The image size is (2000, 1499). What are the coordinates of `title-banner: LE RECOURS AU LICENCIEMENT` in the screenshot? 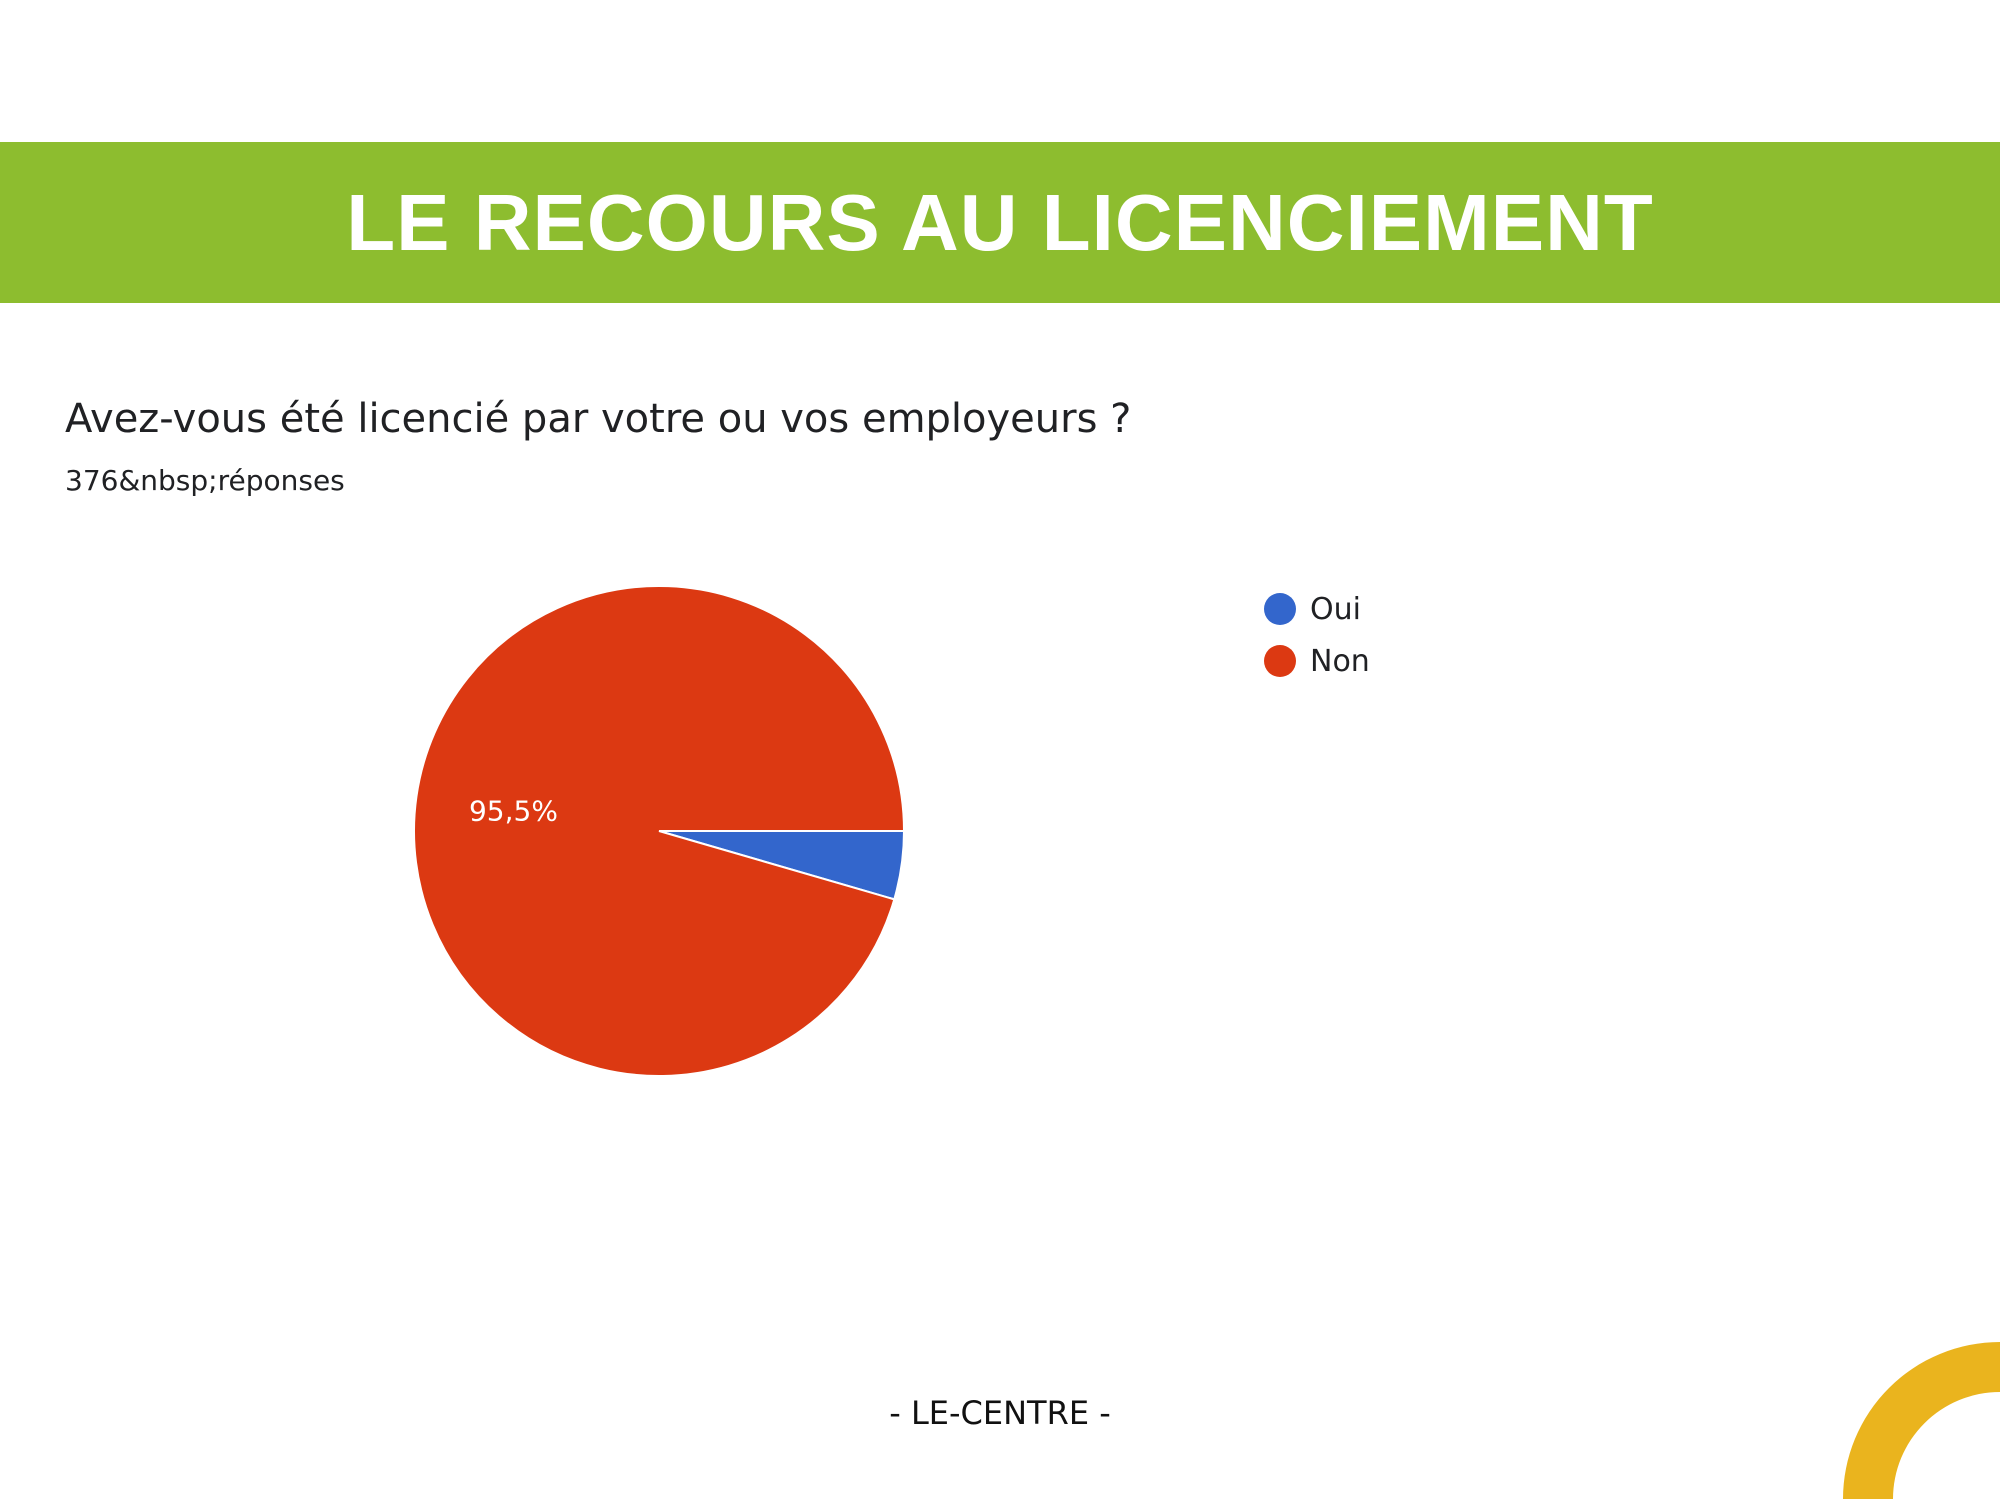 It's located at (1000, 222).